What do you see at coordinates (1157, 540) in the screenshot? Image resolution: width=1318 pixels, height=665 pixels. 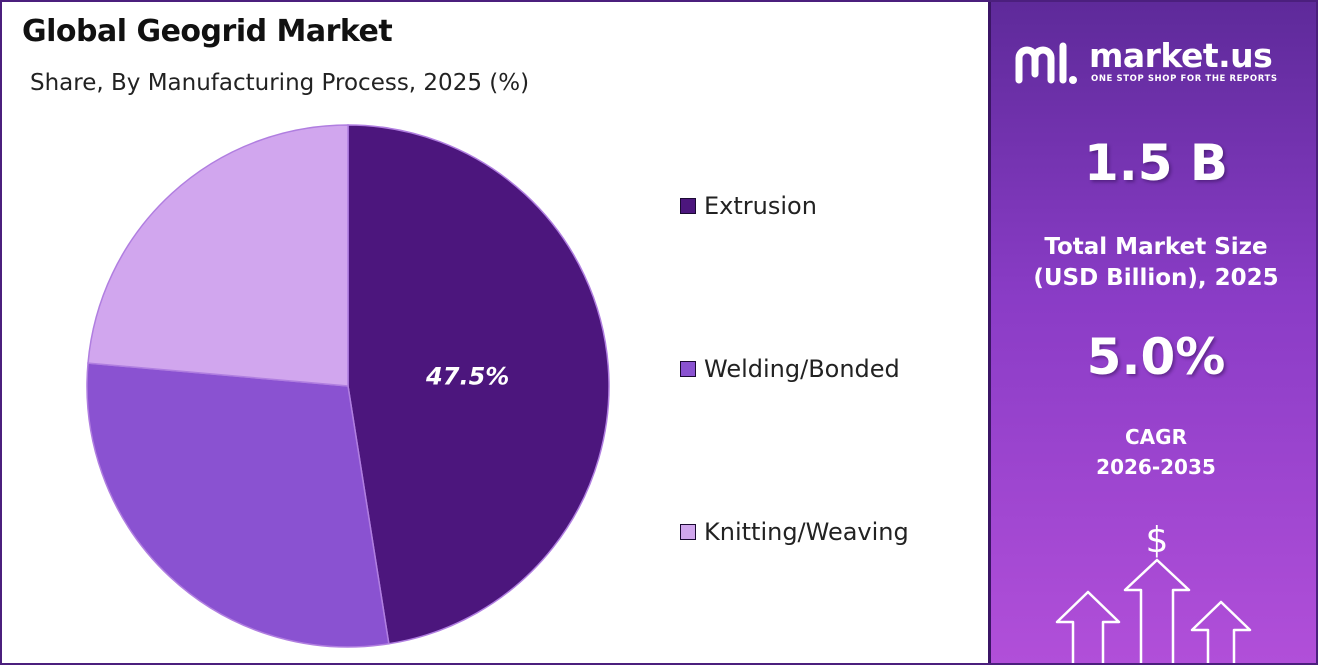 I see `dollar-sign-icon: $` at bounding box center [1157, 540].